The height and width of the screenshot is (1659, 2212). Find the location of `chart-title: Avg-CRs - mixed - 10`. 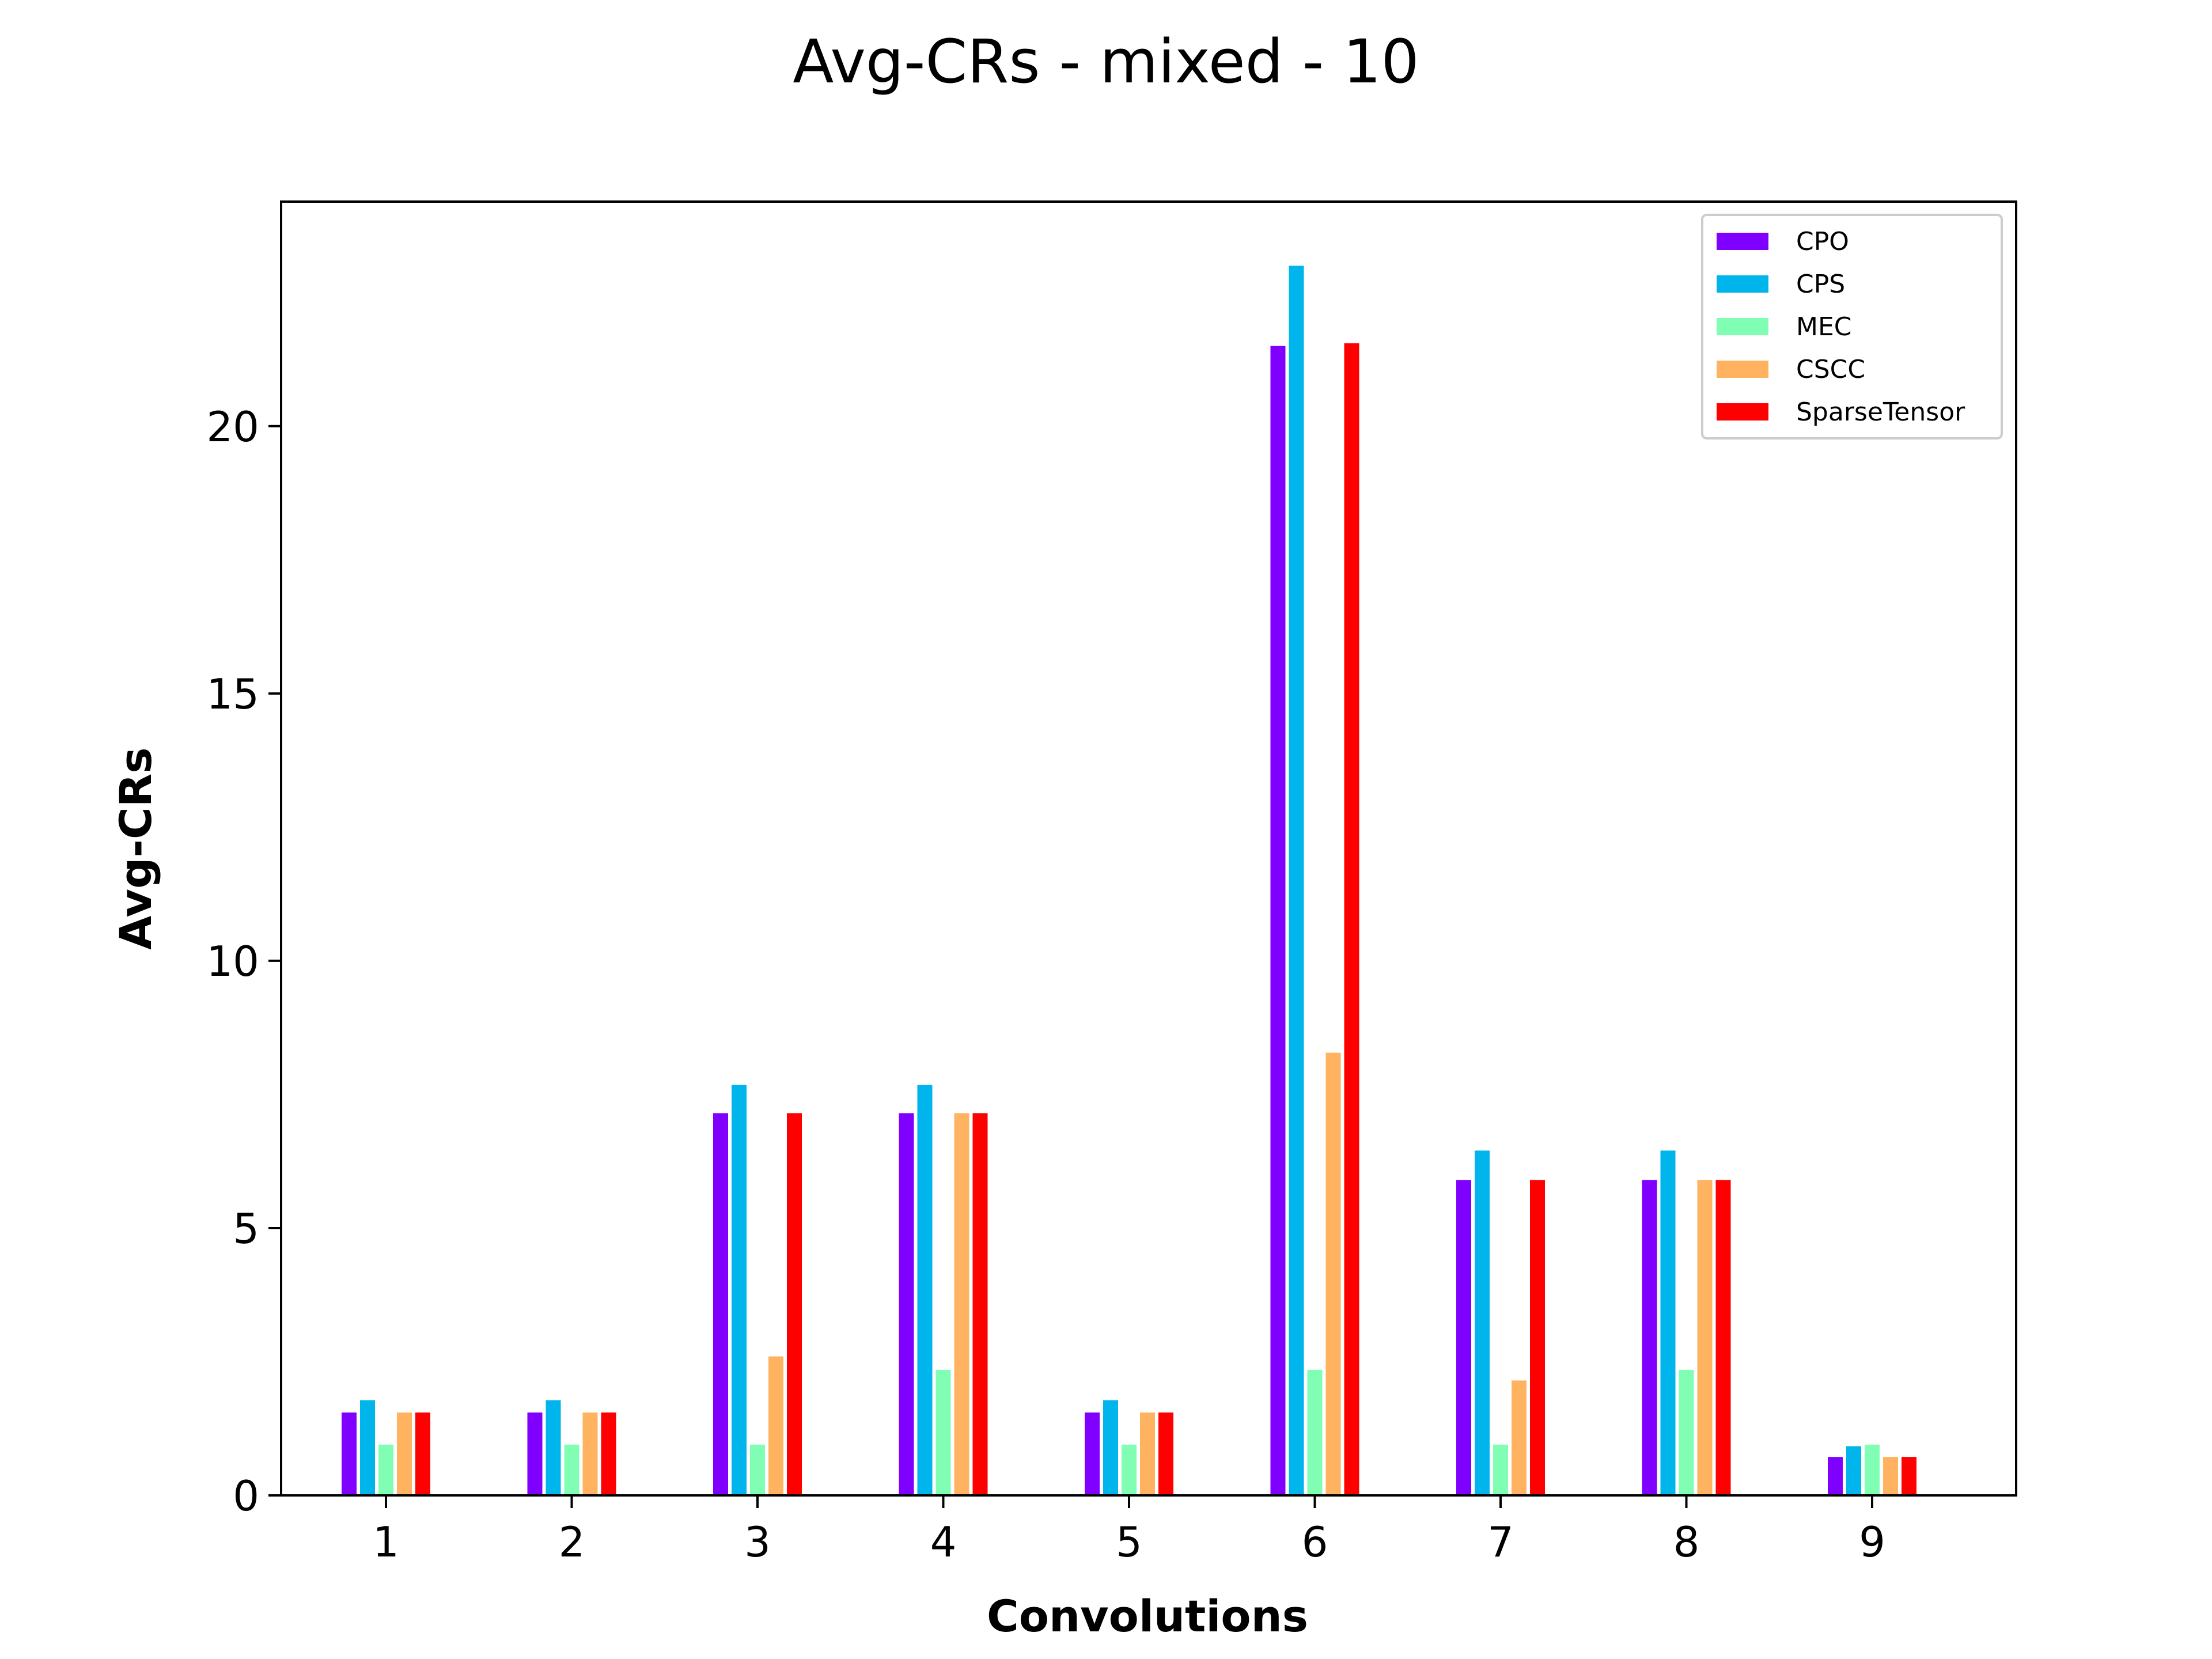

chart-title: Avg-CRs - mixed - 10 is located at coordinates (1106, 61).